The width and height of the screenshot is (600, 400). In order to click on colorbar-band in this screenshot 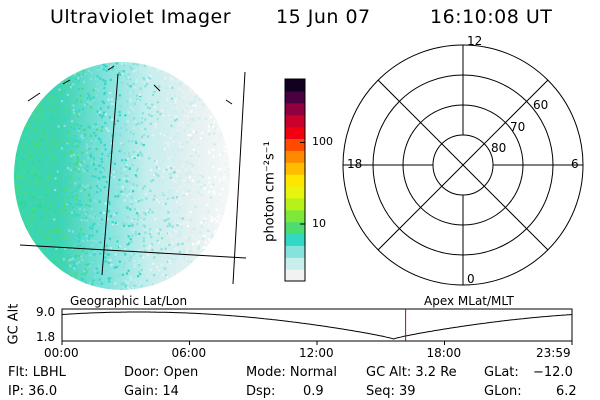, I will do `click(295, 85)`.